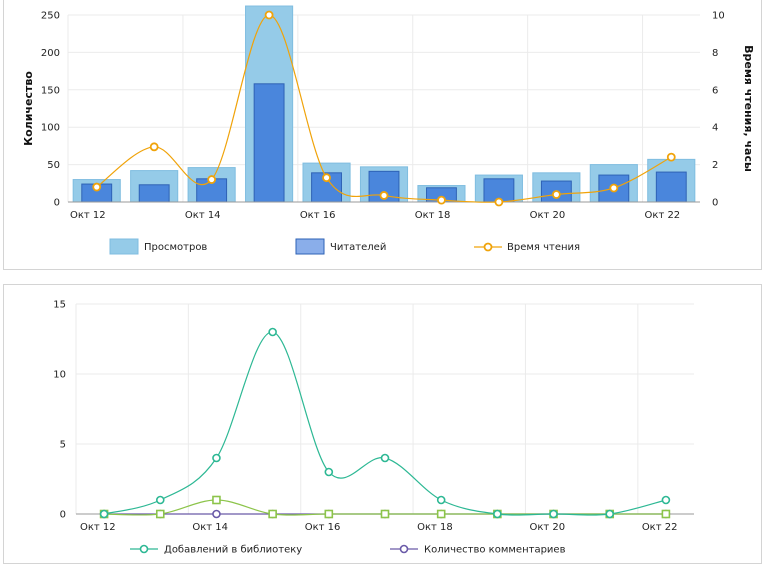  What do you see at coordinates (310, 246) in the screenshot?
I see `legend-swatch-readers` at bounding box center [310, 246].